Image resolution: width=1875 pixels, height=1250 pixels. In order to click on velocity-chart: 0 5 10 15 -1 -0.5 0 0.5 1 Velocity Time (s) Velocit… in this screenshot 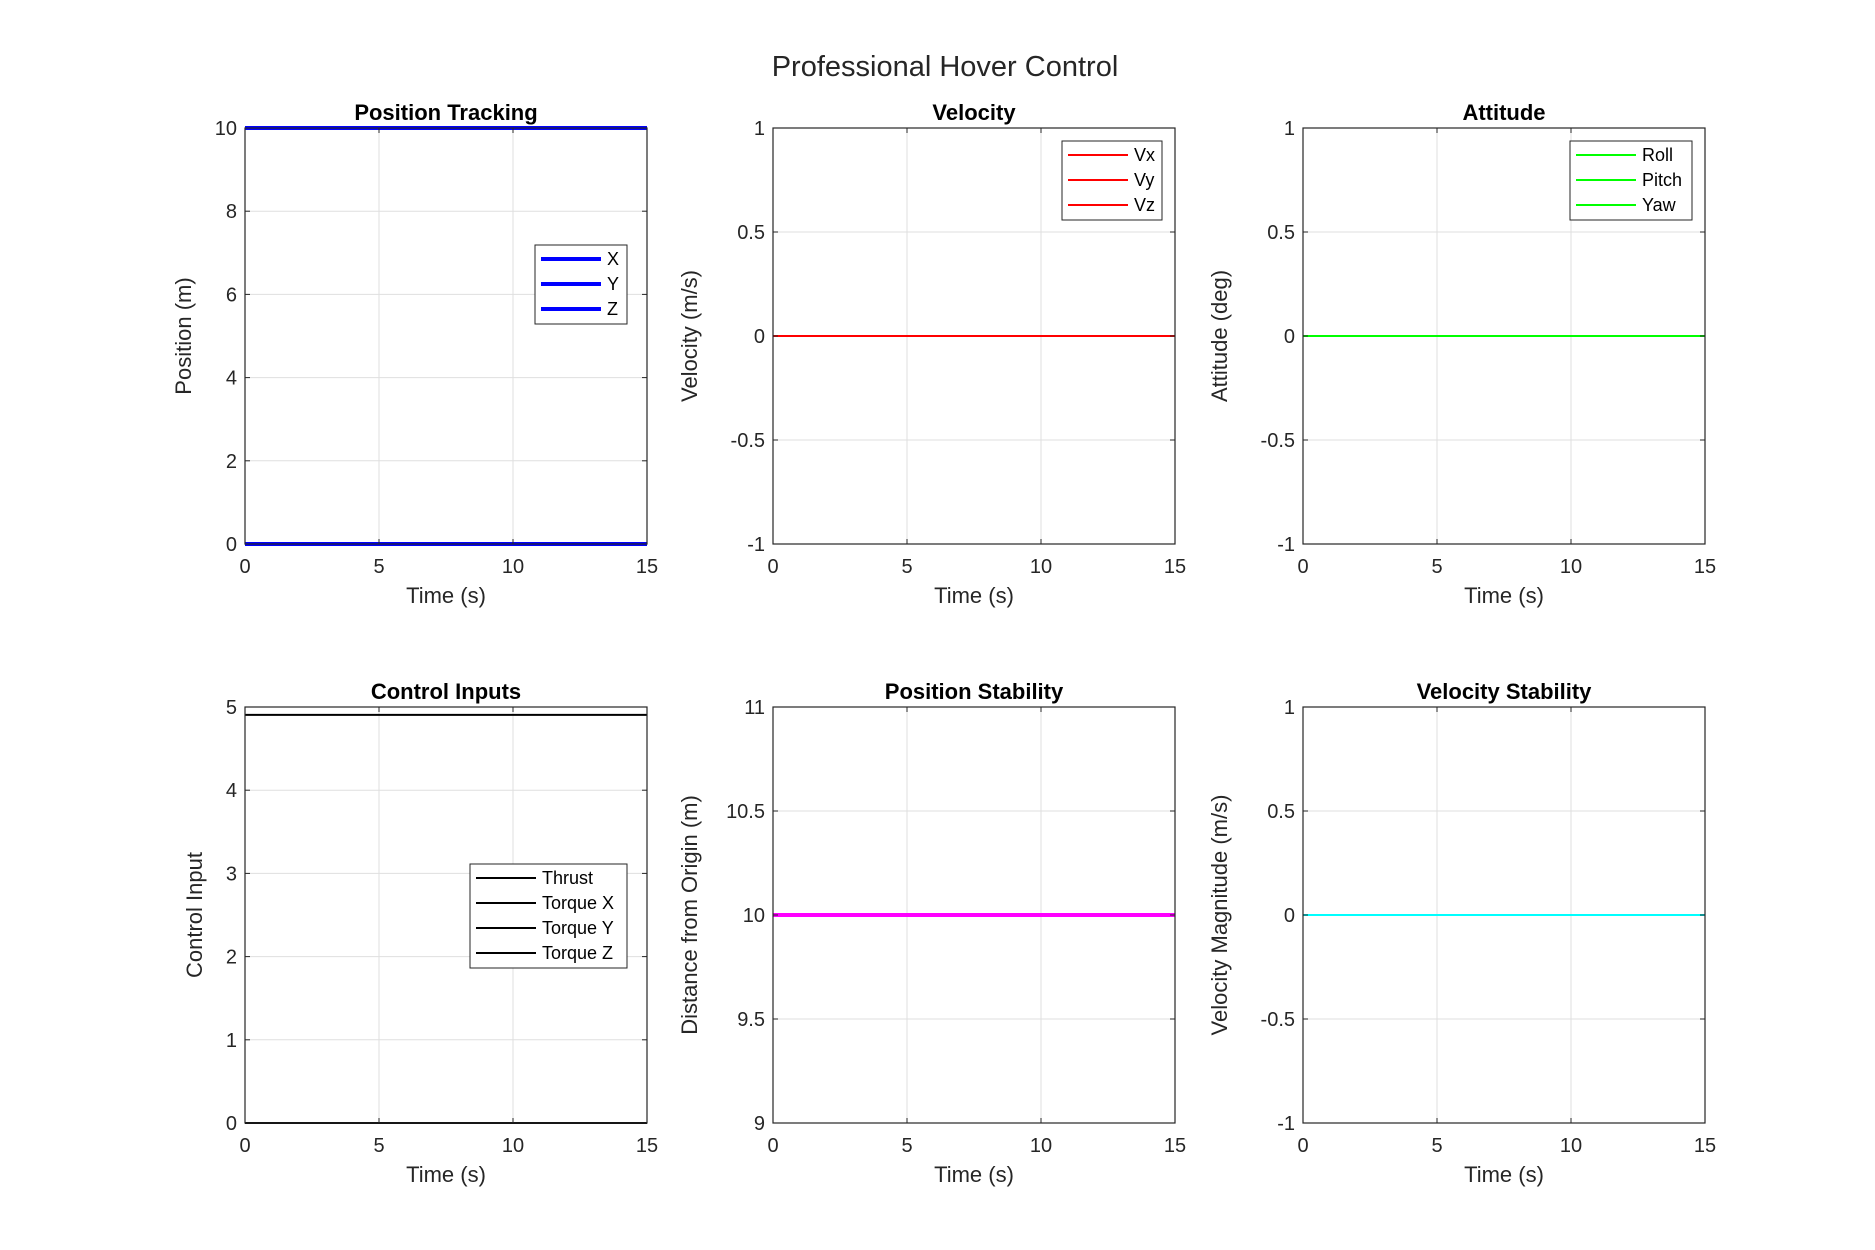, I will do `click(931, 354)`.